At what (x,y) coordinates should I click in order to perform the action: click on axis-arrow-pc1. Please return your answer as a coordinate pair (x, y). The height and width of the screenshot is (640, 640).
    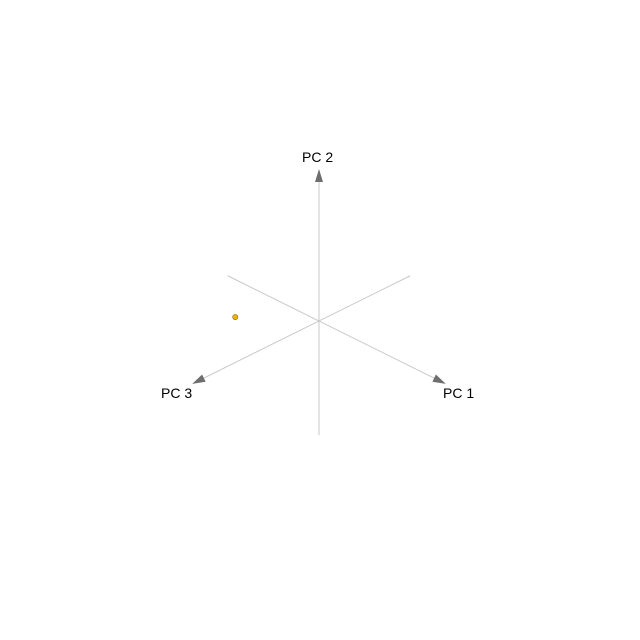
    Looking at the image, I should click on (439, 379).